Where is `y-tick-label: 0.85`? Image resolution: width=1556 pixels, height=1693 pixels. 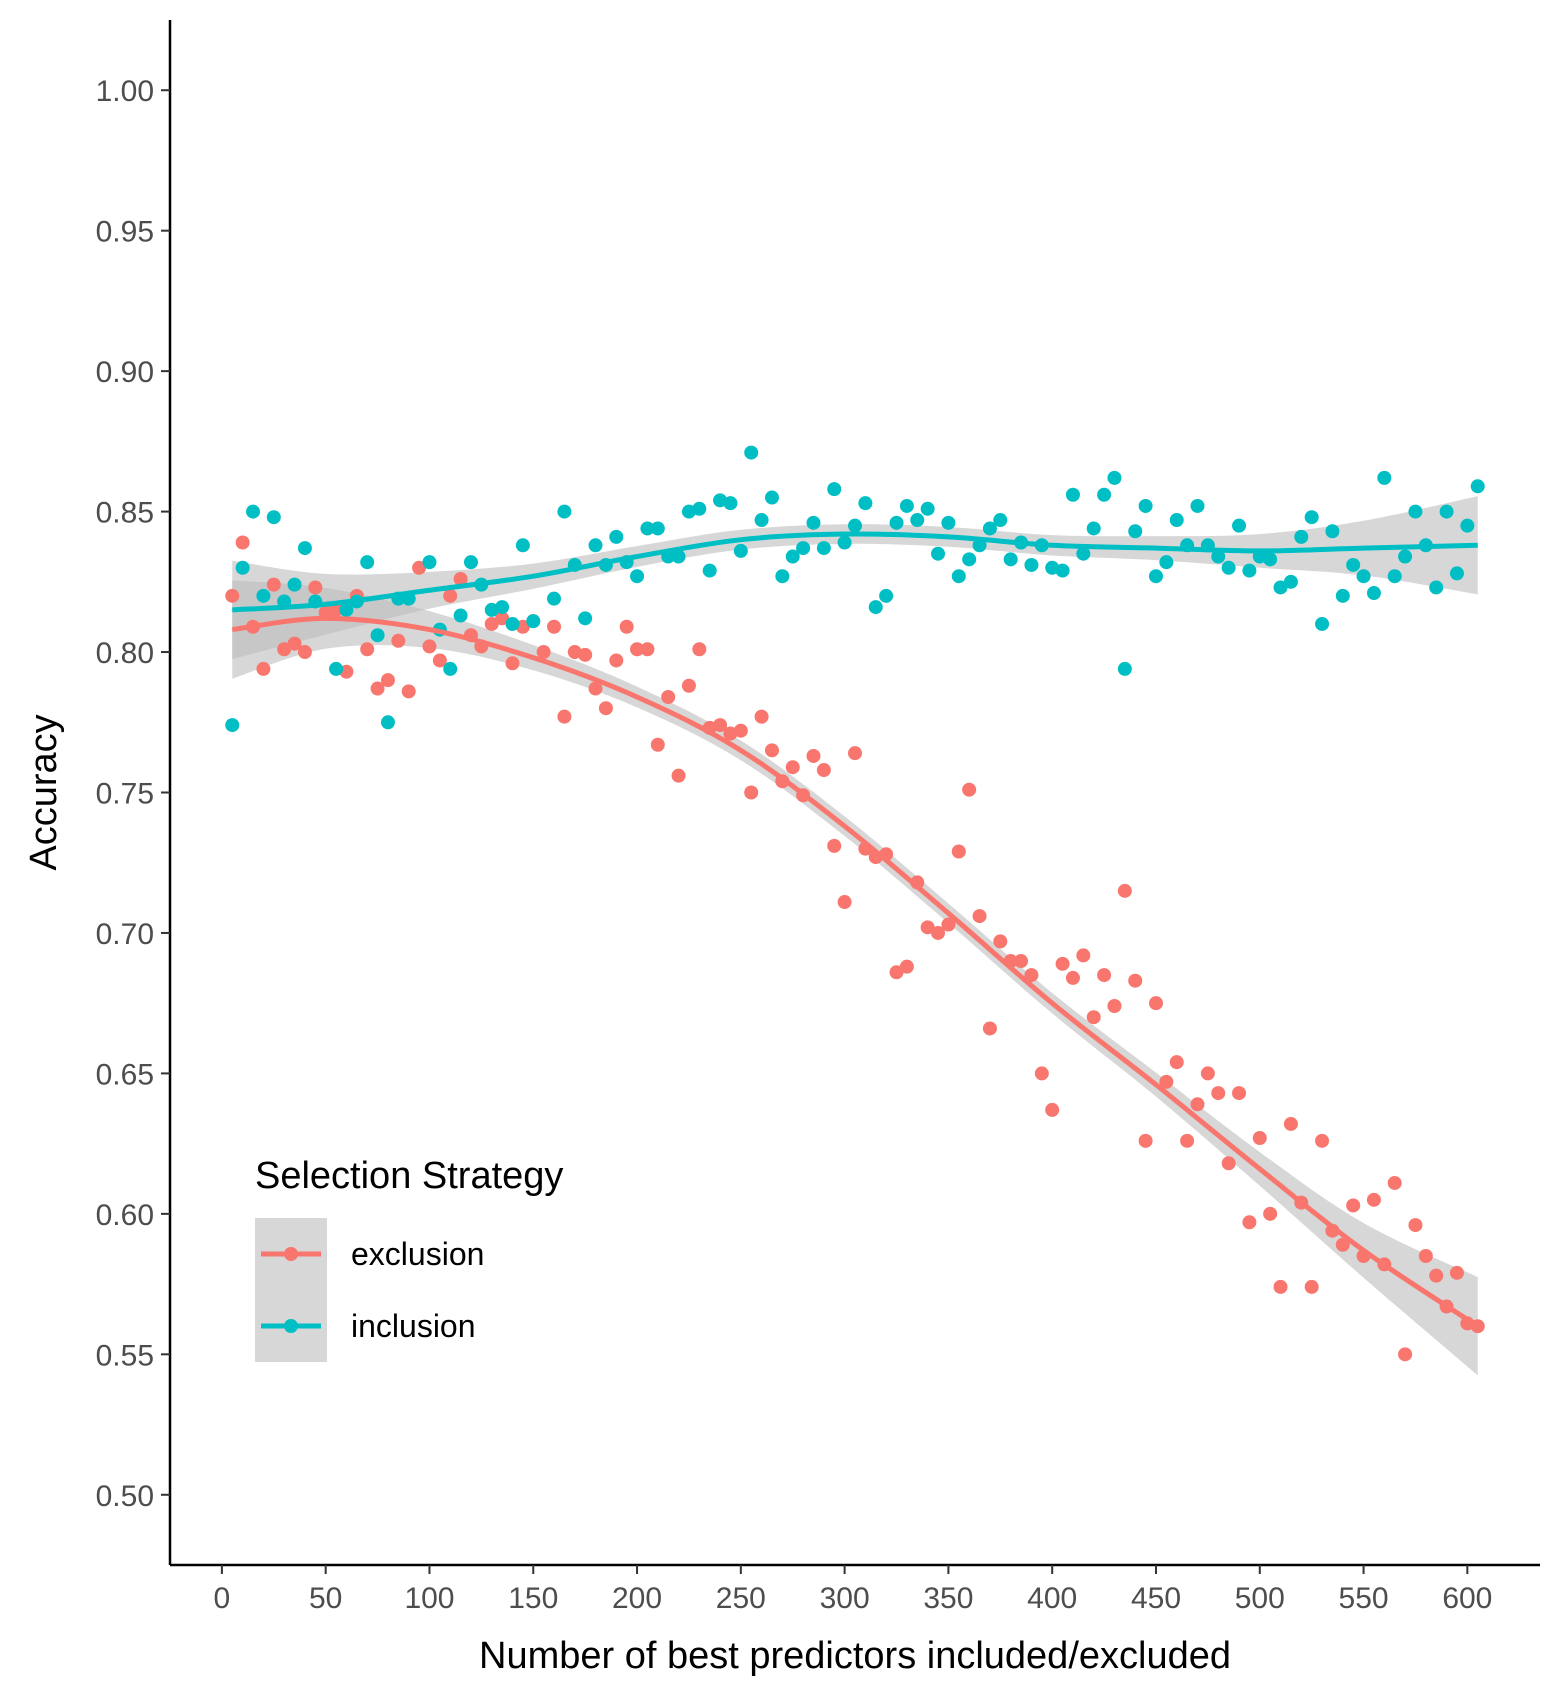
y-tick-label: 0.85 is located at coordinates (125, 513).